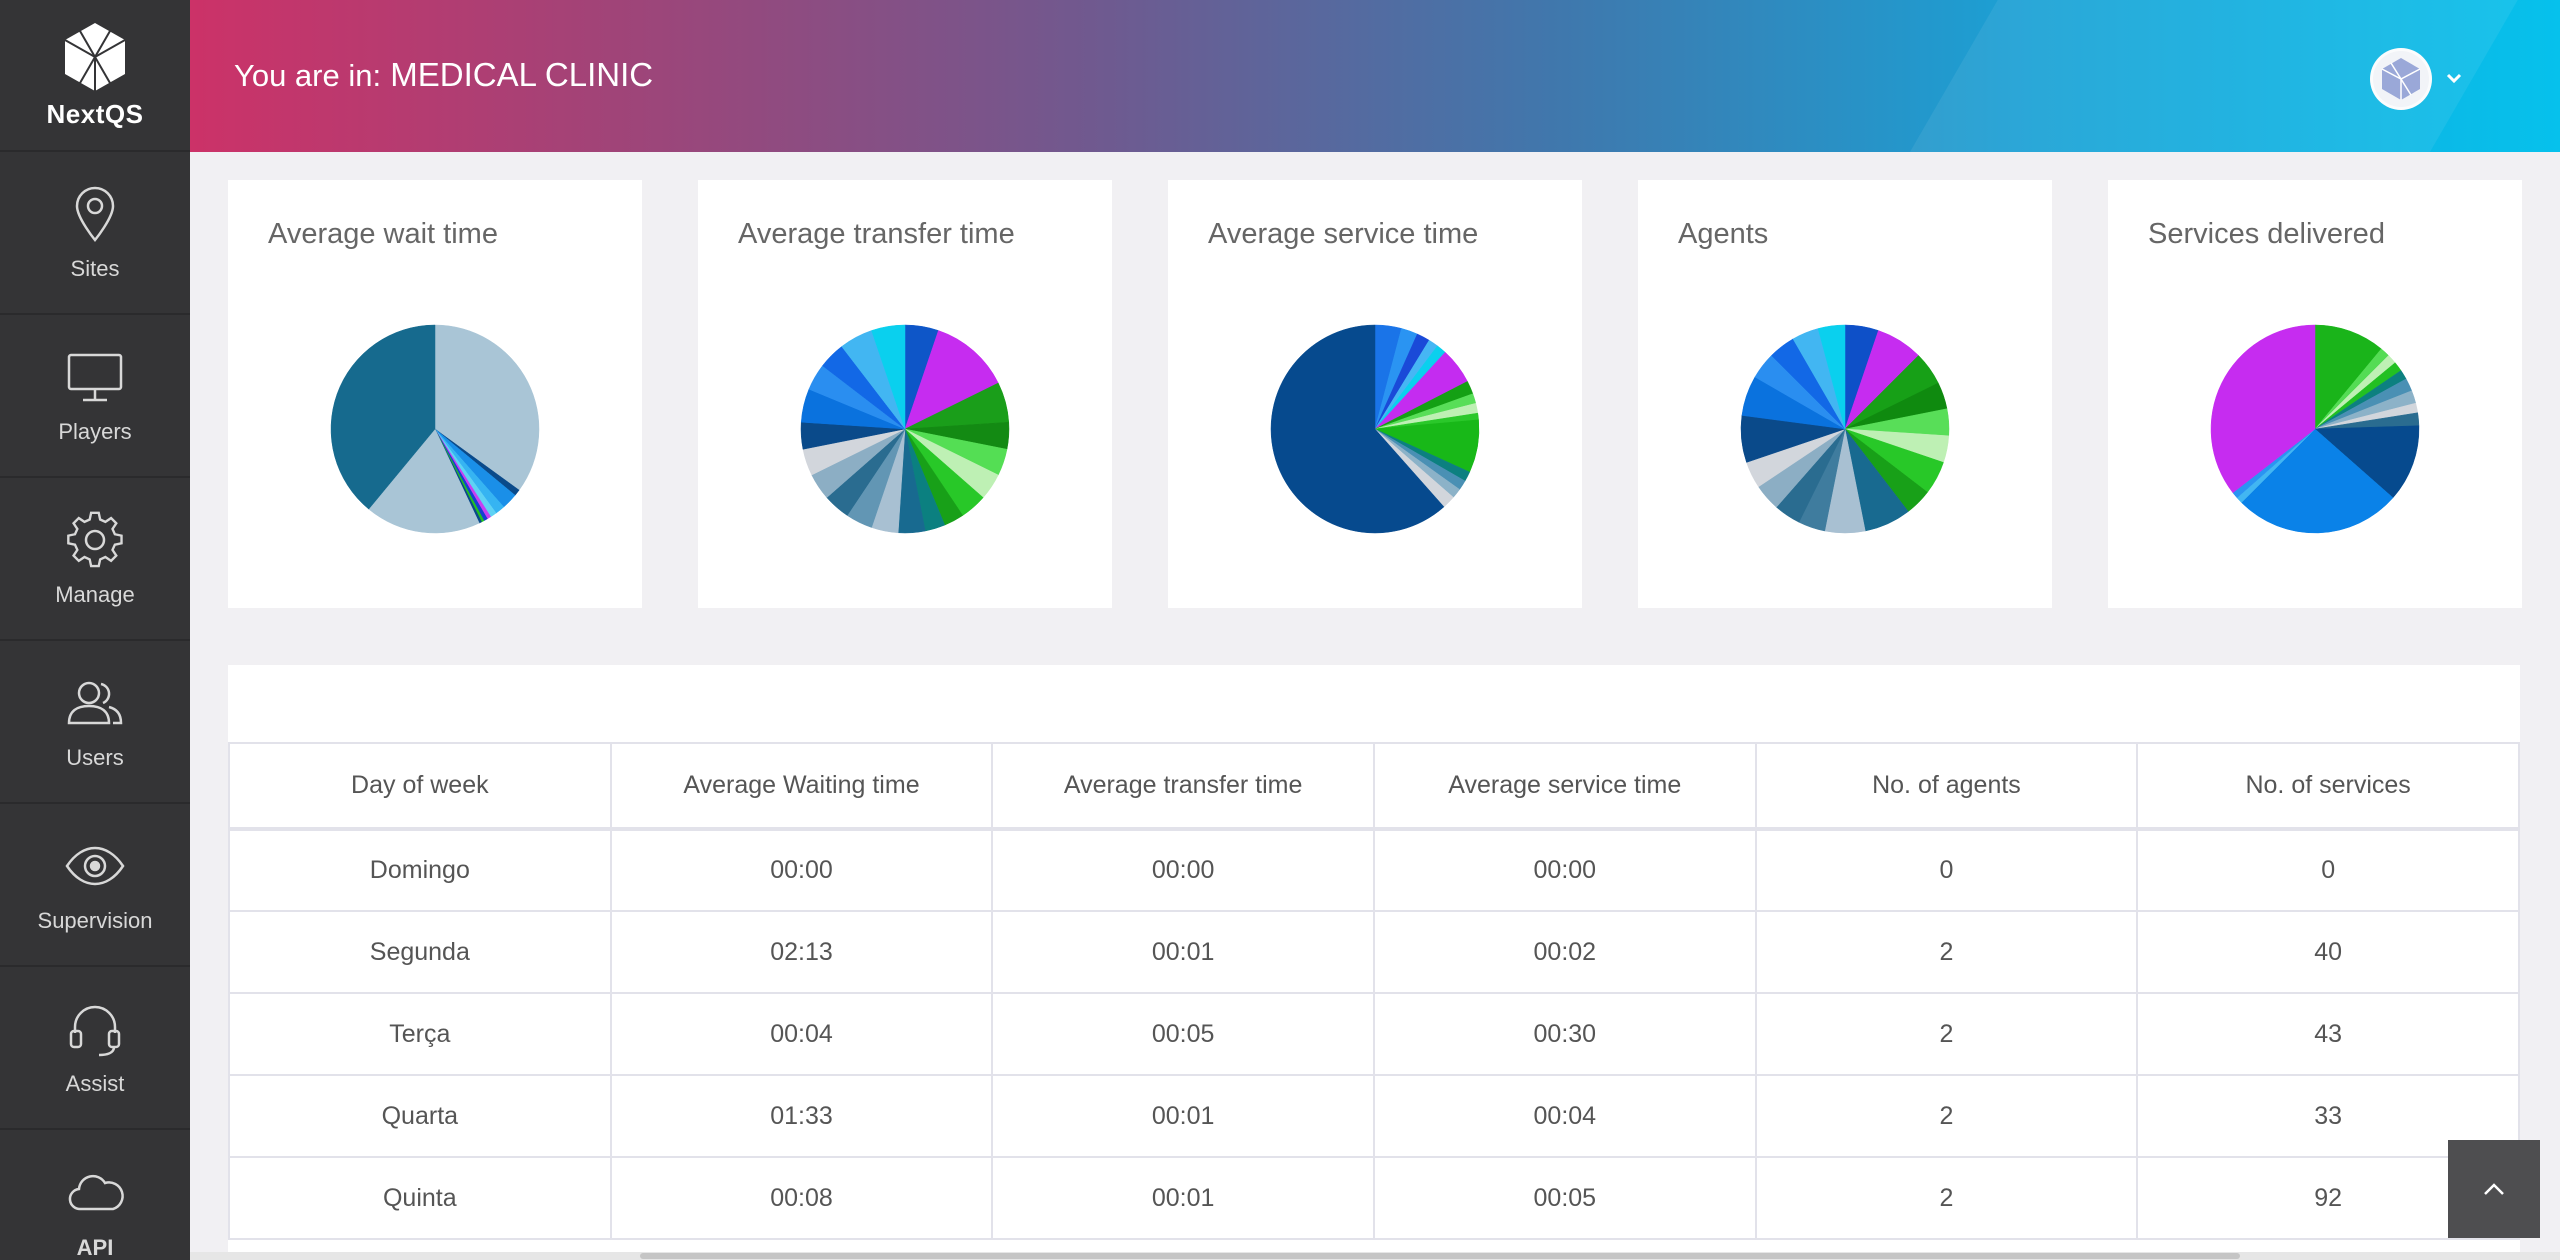 Image resolution: width=2560 pixels, height=1260 pixels. I want to click on card-average-service-time: Average service time, so click(1375, 394).